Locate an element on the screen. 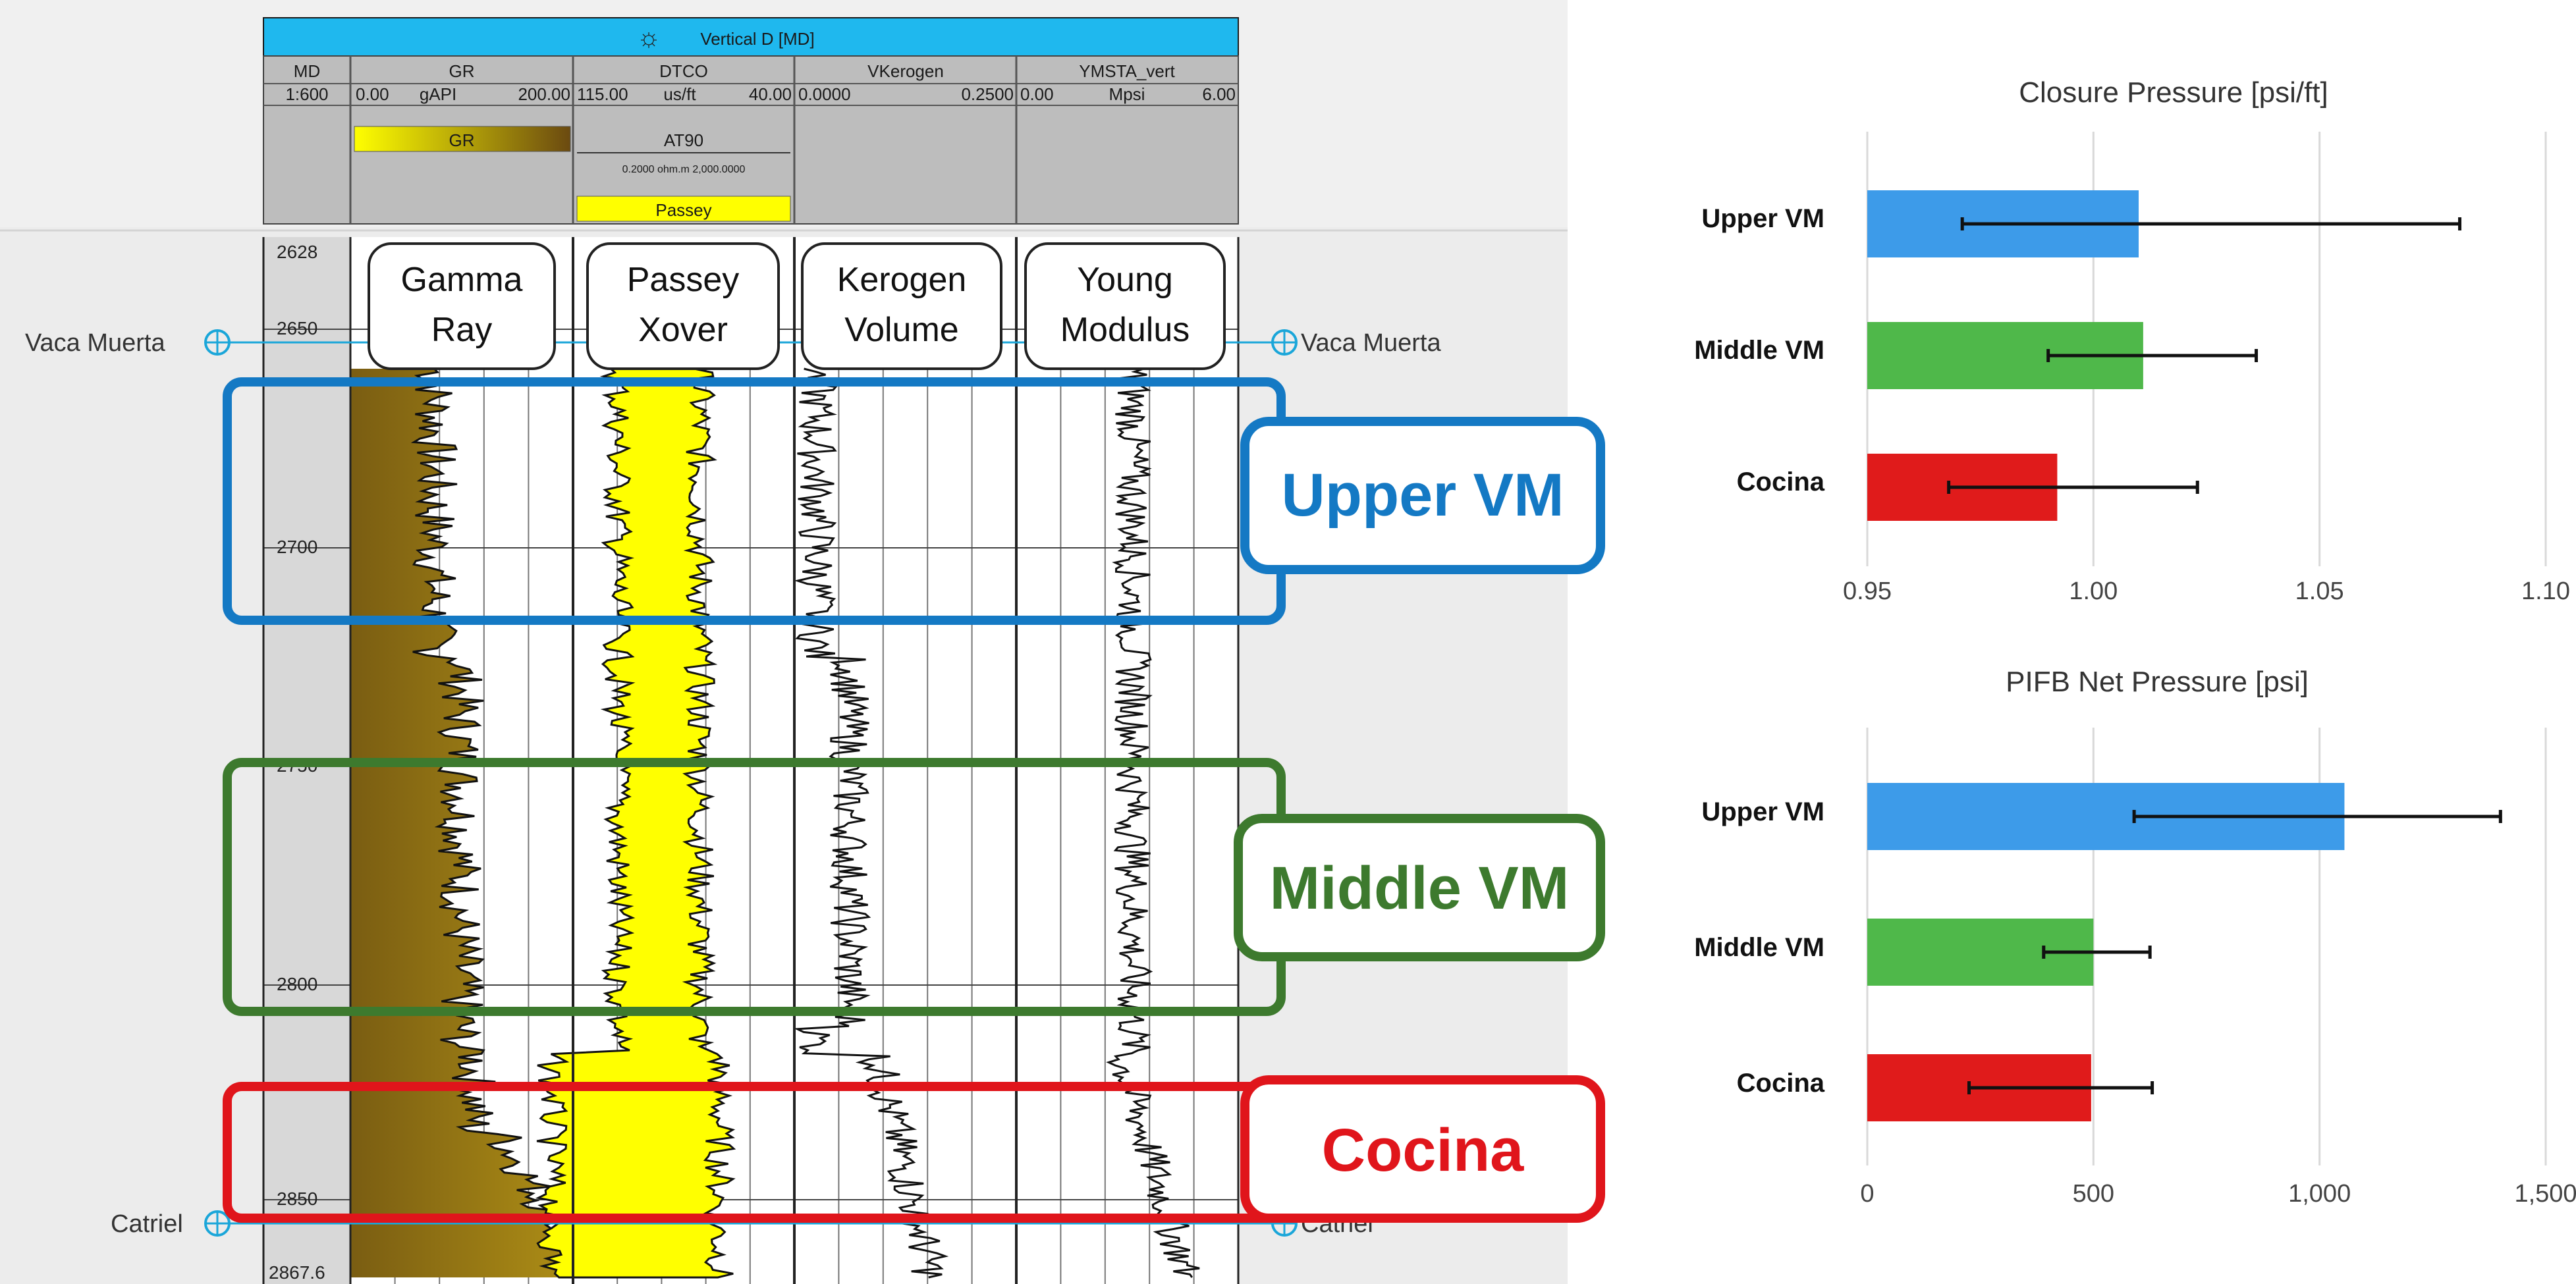  depth-tick: 2650 is located at coordinates (297, 328).